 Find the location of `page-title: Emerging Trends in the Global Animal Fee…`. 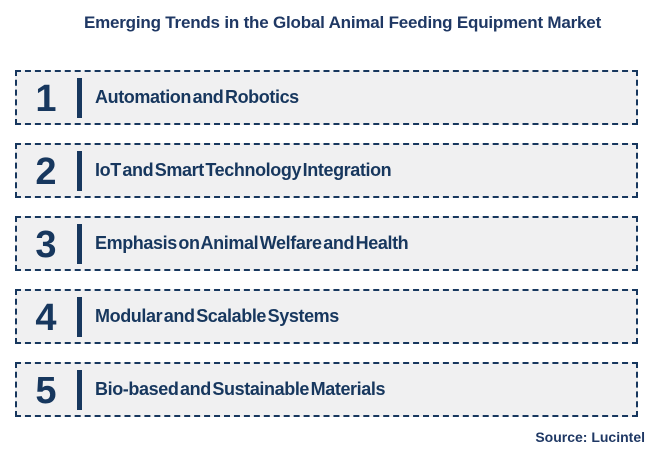

page-title: Emerging Trends in the Global Animal Fee… is located at coordinates (342, 22).